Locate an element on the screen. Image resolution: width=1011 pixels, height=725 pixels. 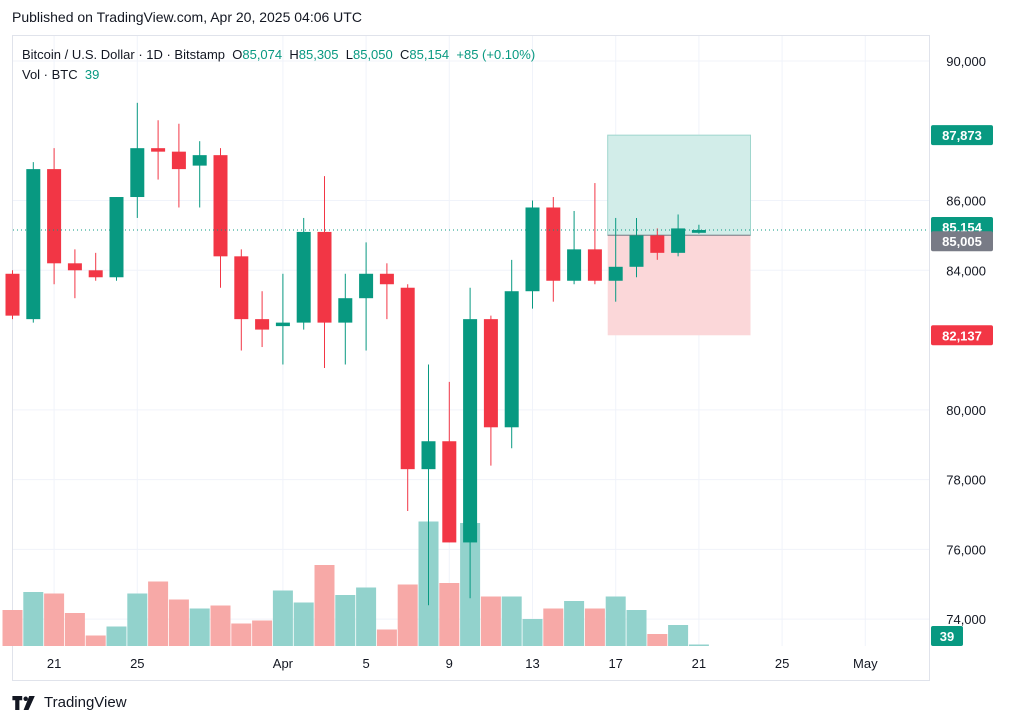
price-tick-label: 74,000 is located at coordinates (966, 619).